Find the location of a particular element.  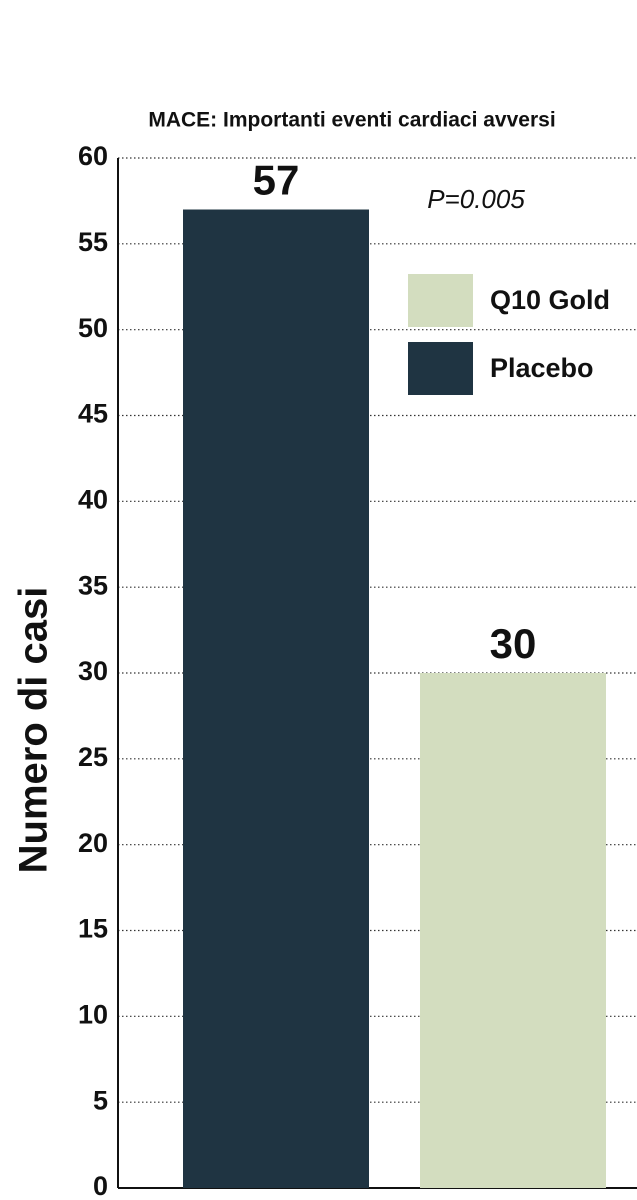

y-tick-label: 20 is located at coordinates (93, 843).